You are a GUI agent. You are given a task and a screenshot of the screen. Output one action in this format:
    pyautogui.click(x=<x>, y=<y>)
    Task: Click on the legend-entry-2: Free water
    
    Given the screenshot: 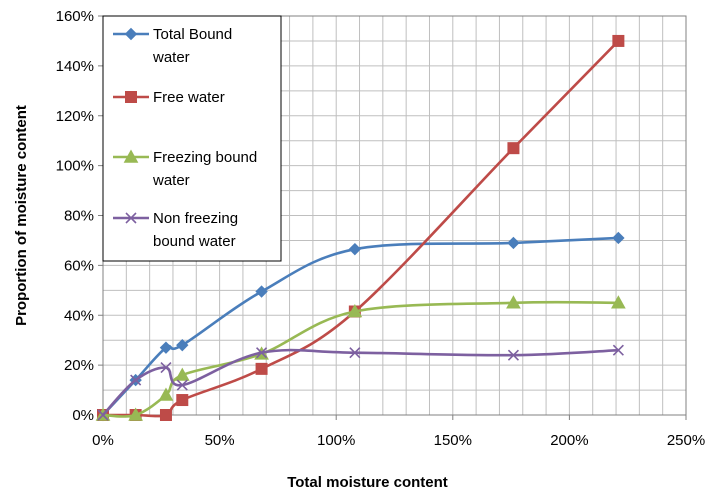 What is the action you would take?
    pyautogui.click(x=169, y=97)
    